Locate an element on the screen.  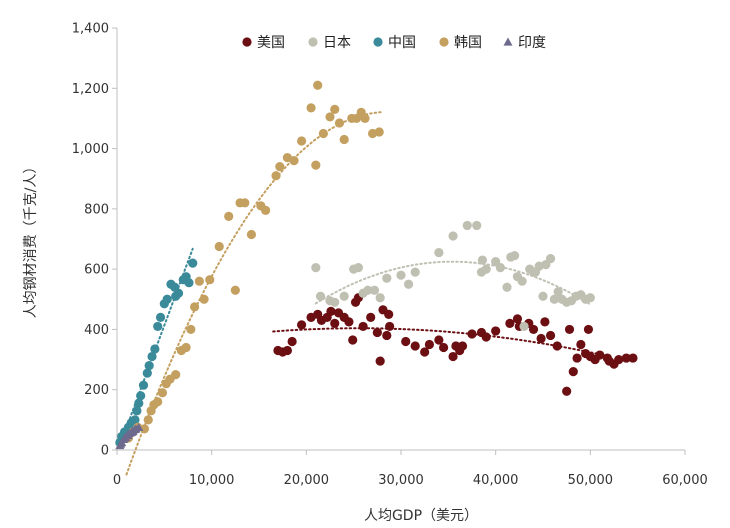
legend-label: 日本 is located at coordinates (337, 43).